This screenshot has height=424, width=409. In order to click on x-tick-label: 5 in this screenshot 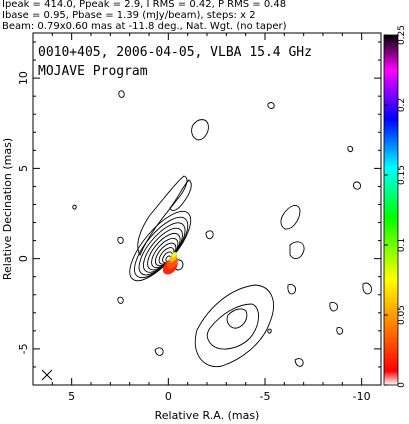, I will do `click(71, 396)`.